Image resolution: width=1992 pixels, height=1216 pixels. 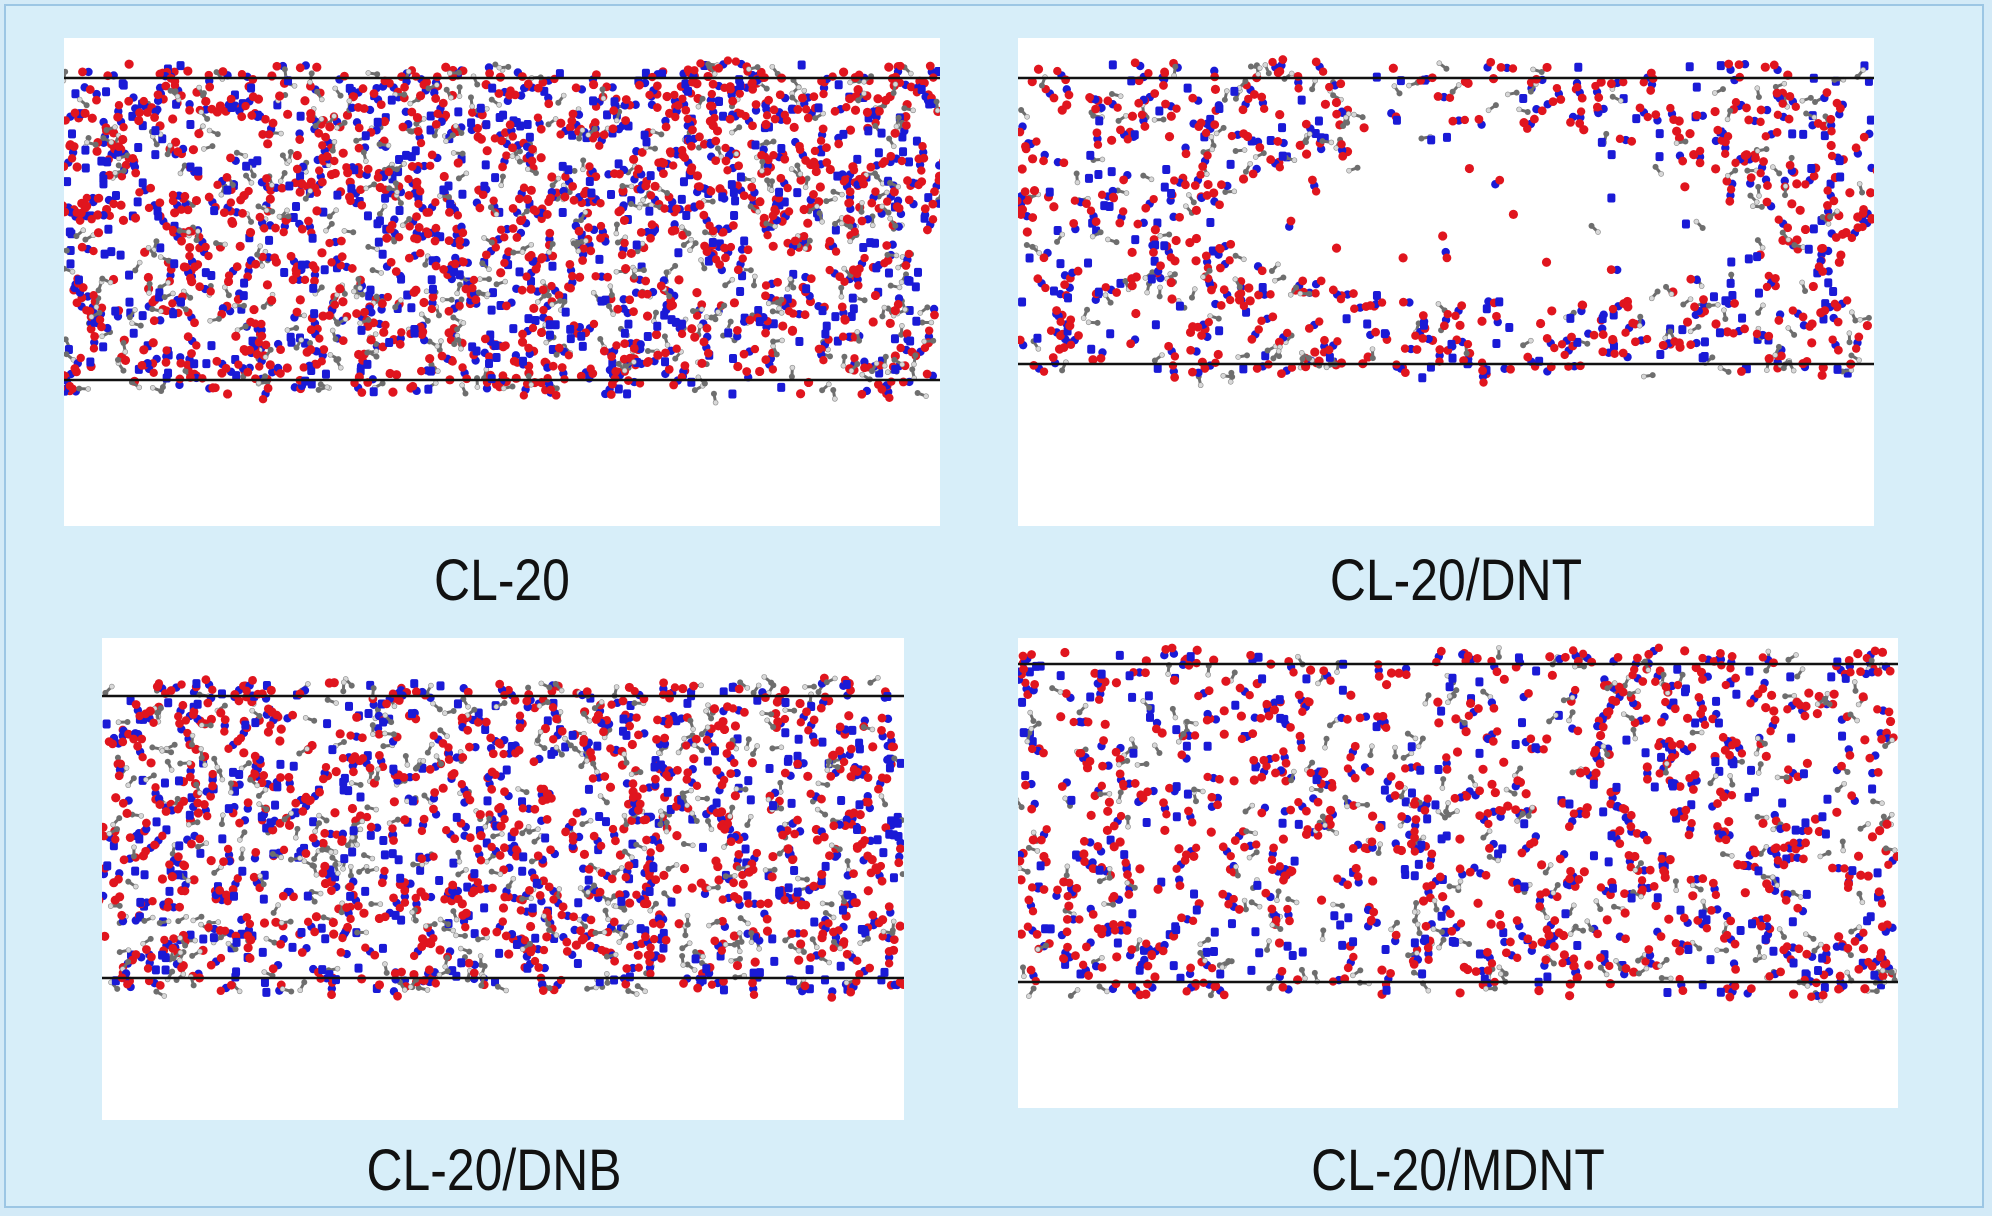 What do you see at coordinates (1446, 222) in the screenshot?
I see `molecule-canvas-cl20-dnt` at bounding box center [1446, 222].